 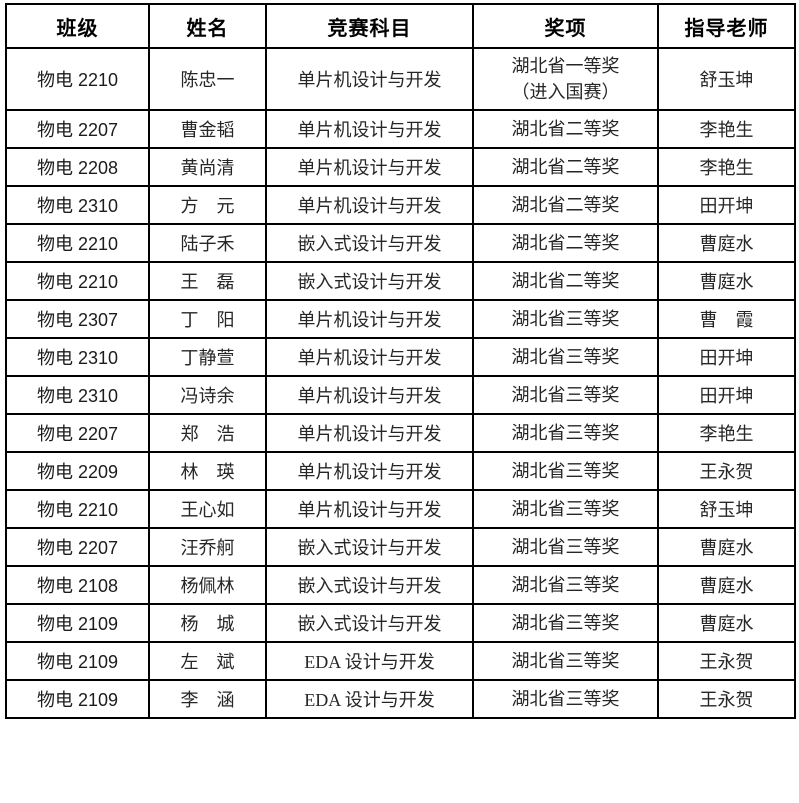 I want to click on cell-name: 郑 浩, so click(x=207, y=433).